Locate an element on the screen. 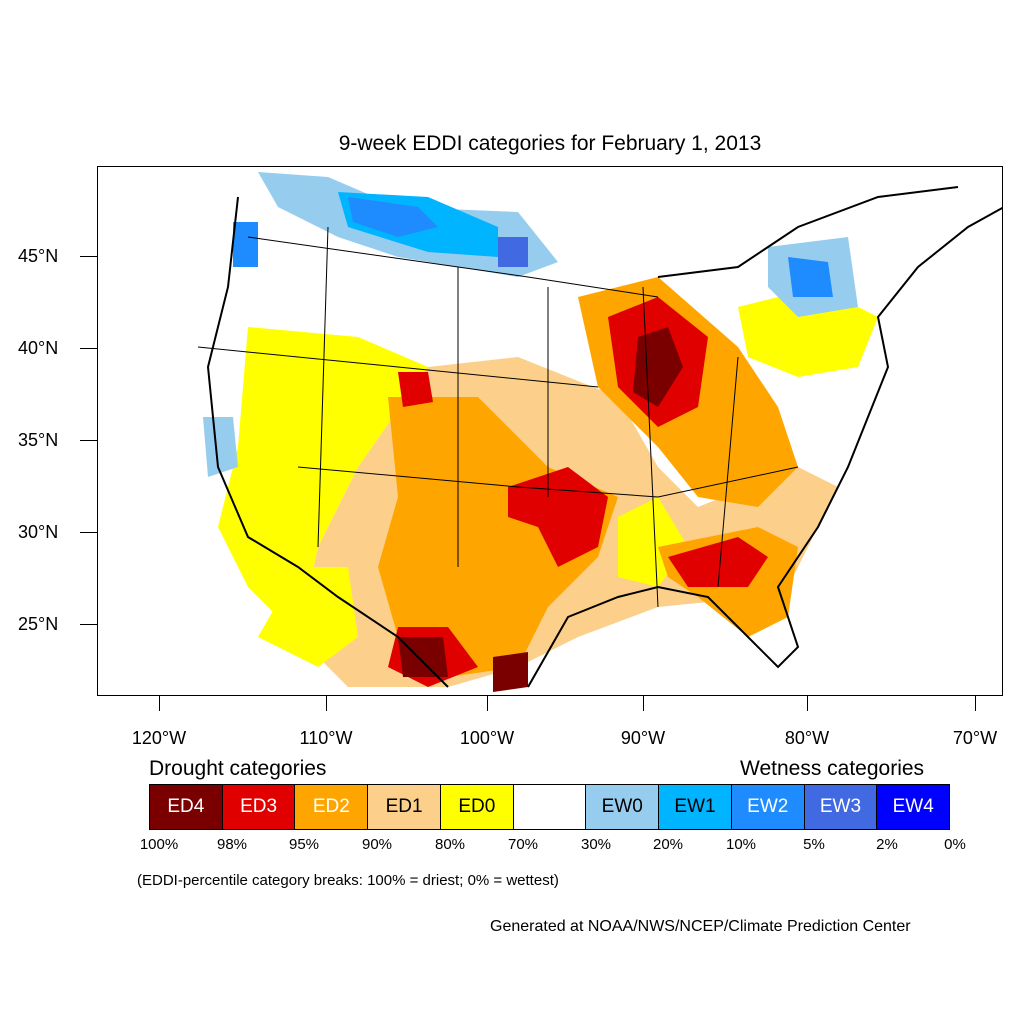 This screenshot has height=1024, width=1024. lon-label-80: 80°W is located at coordinates (807, 738).